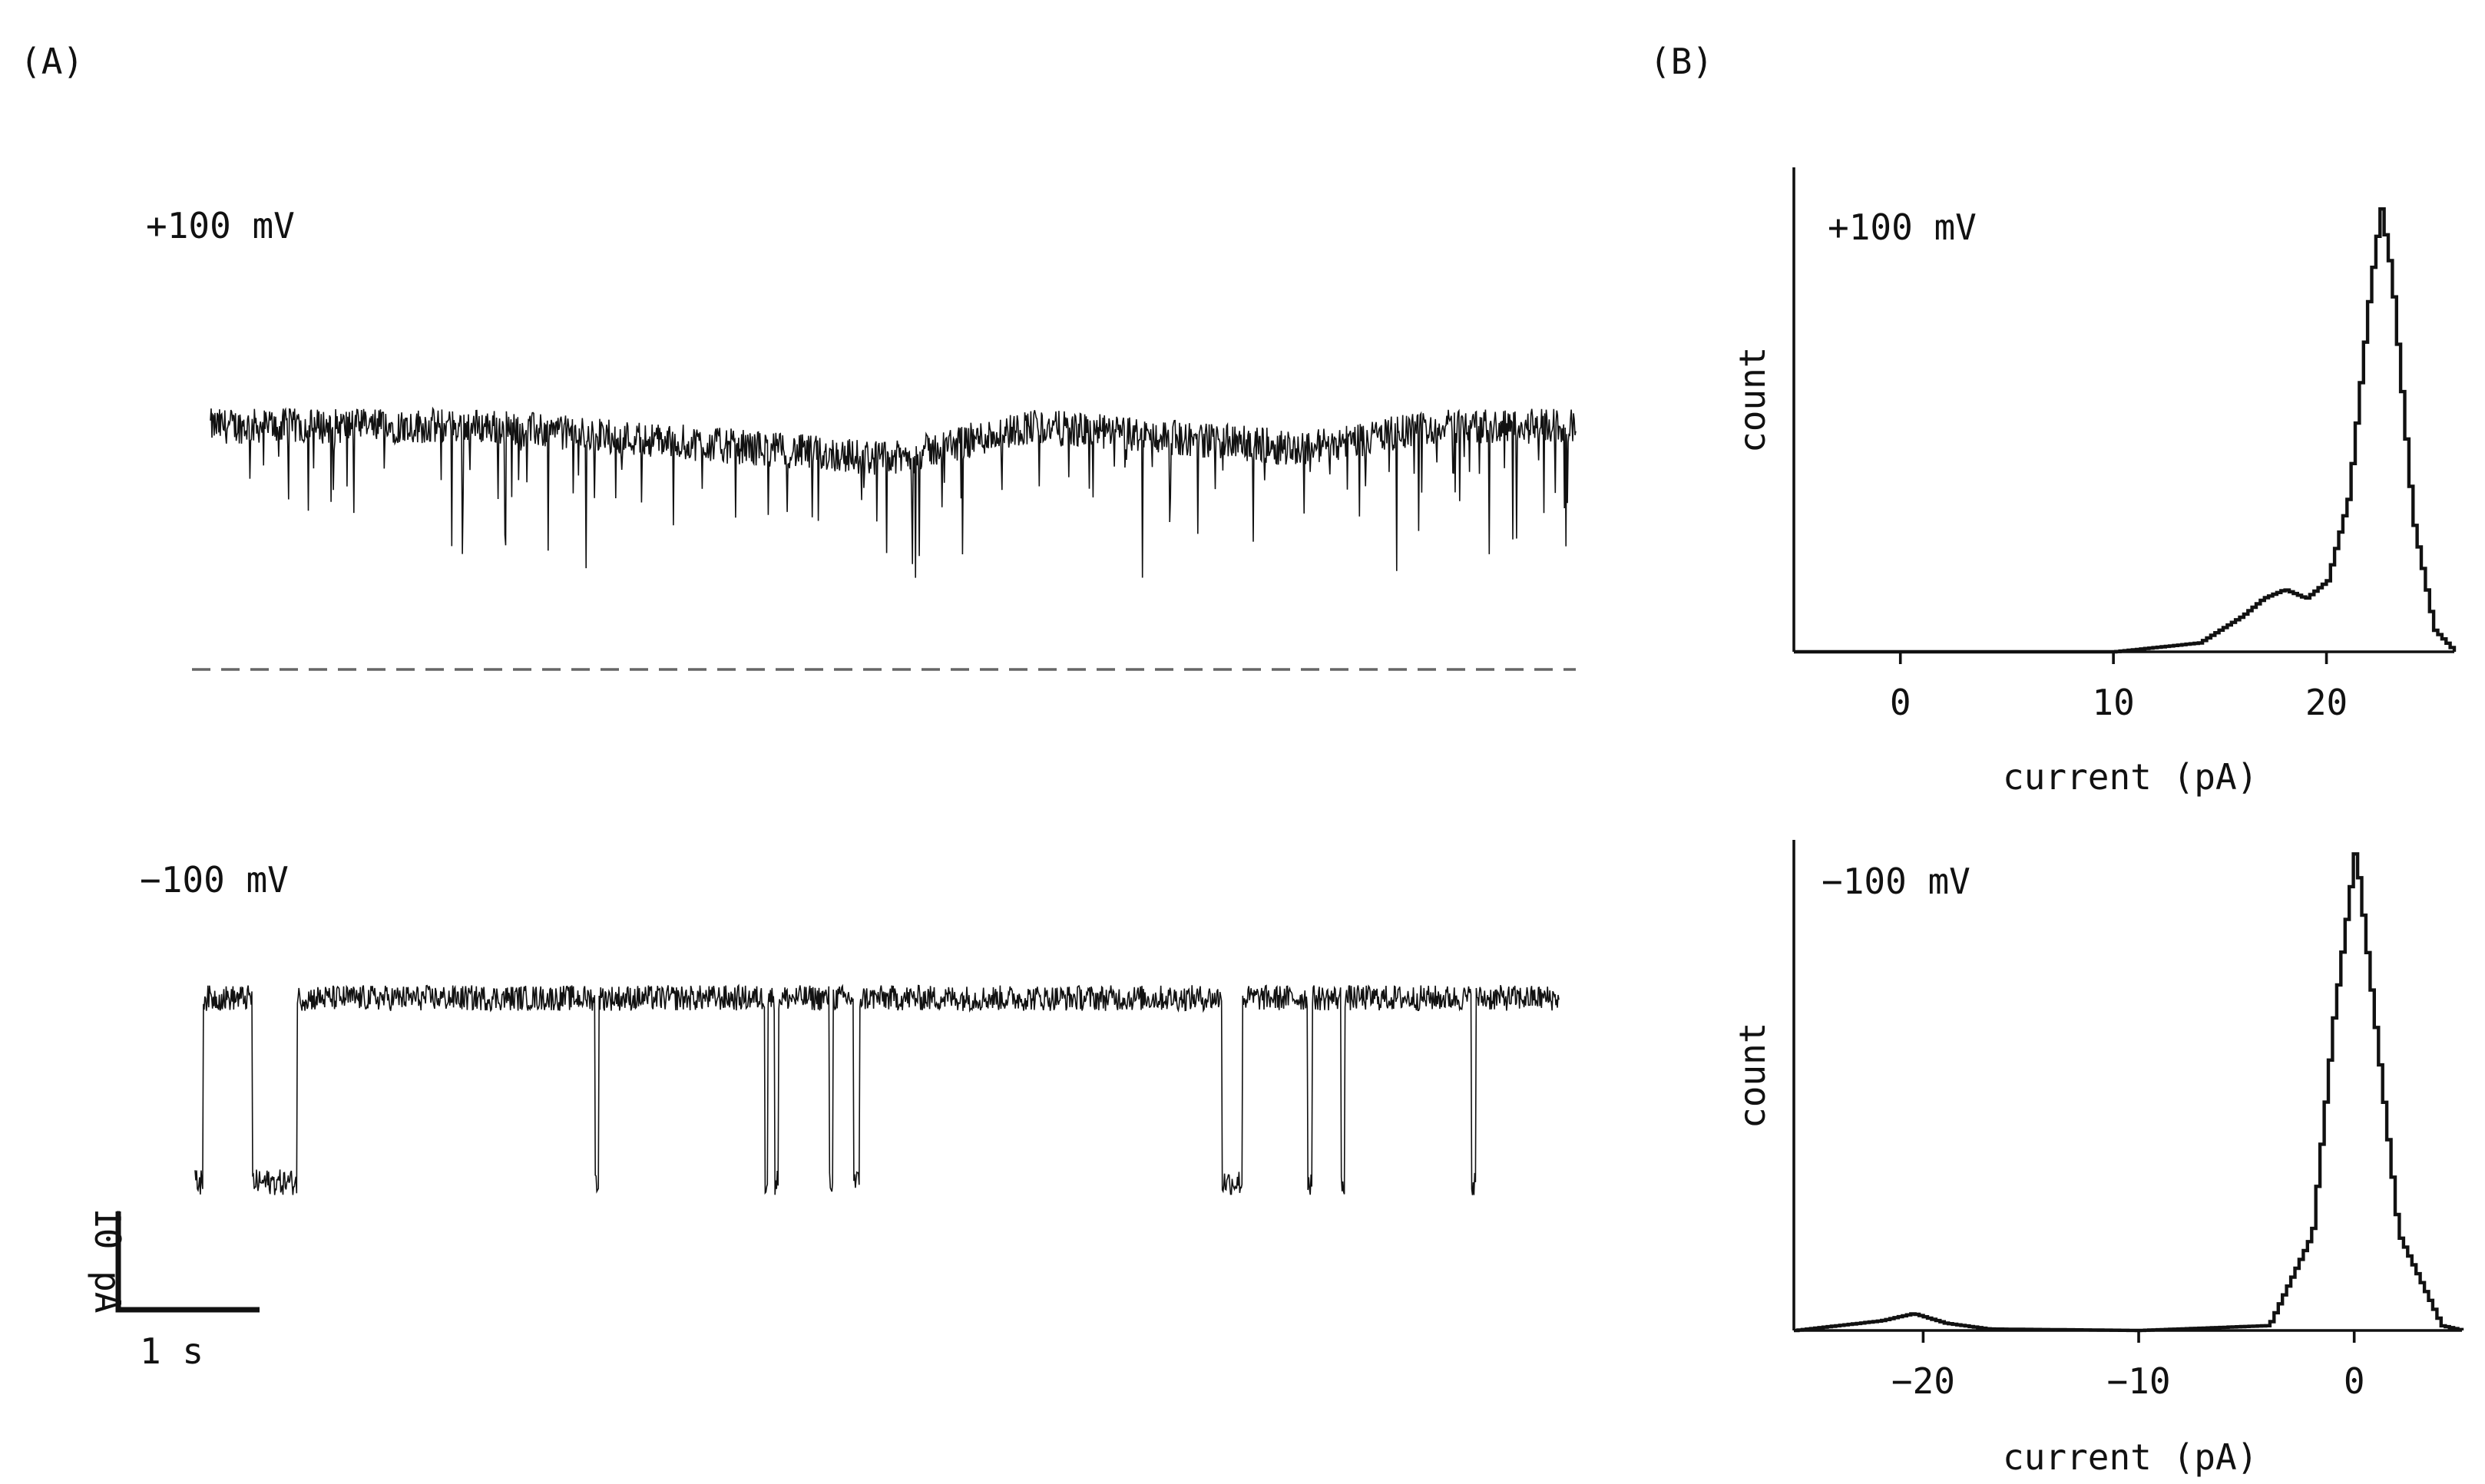  What do you see at coordinates (221, 225) in the screenshot?
I see `trace-top-label: +100 mV` at bounding box center [221, 225].